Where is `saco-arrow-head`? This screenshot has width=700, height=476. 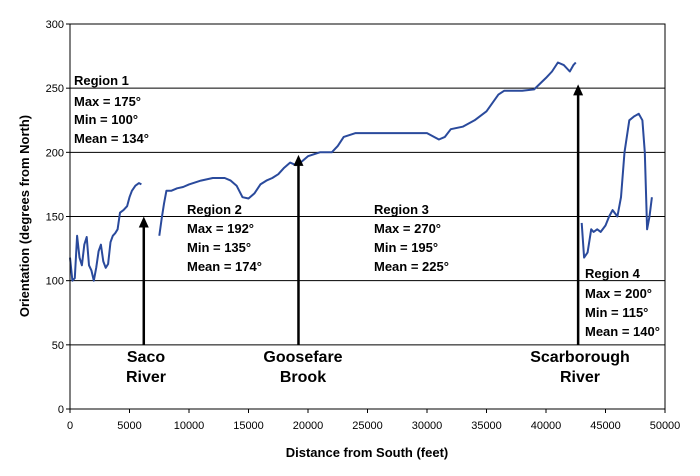 saco-arrow-head is located at coordinates (143, 222).